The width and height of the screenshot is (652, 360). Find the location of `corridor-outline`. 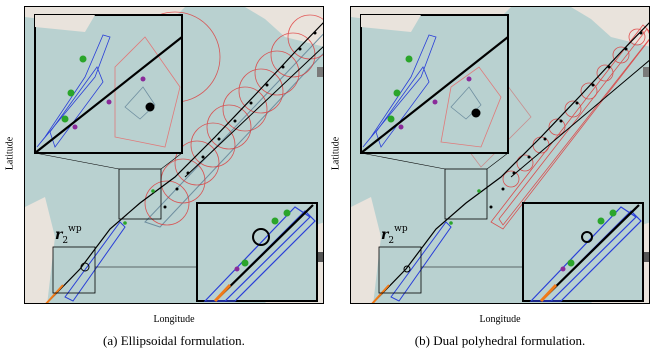

corridor-outline is located at coordinates (233, 130).